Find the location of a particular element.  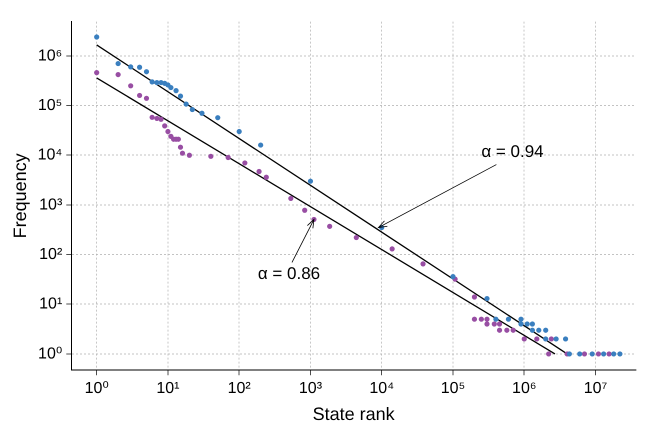

x-tick-label: 10⁴ is located at coordinates (381, 389).